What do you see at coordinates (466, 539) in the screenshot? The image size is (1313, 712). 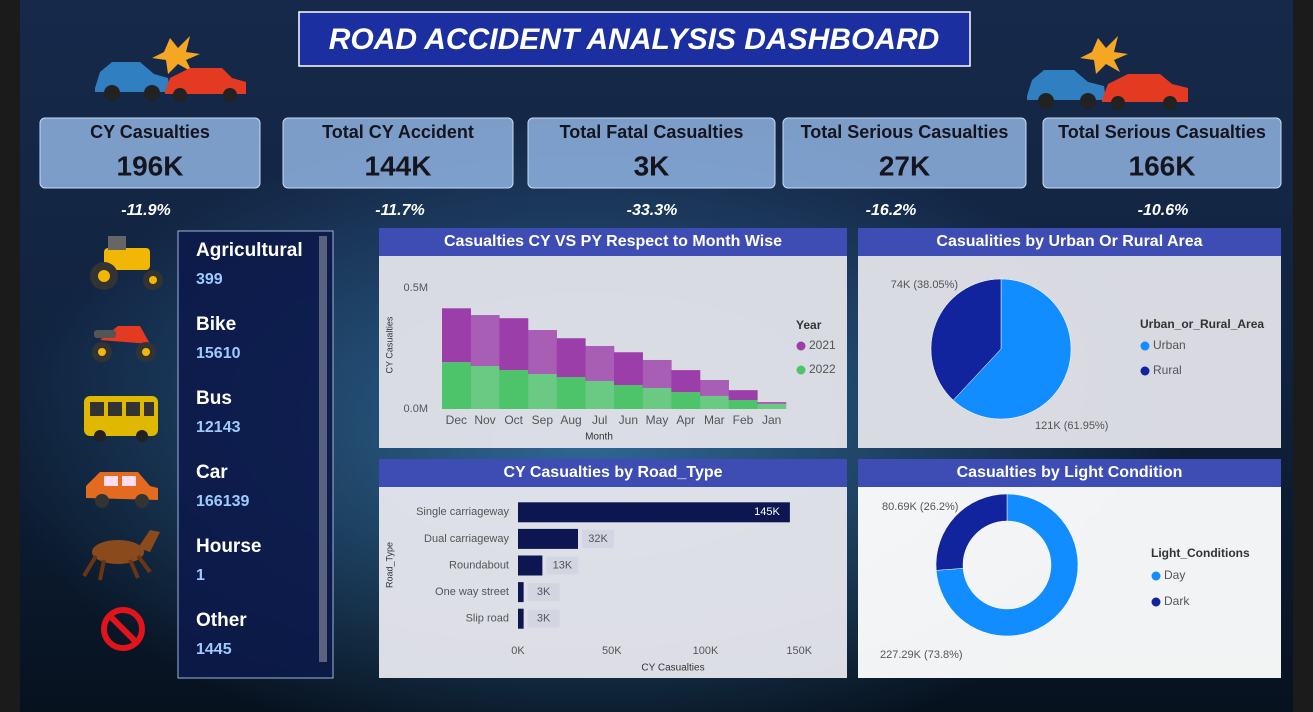 I see `y-tick-label: Dual carriageway` at bounding box center [466, 539].